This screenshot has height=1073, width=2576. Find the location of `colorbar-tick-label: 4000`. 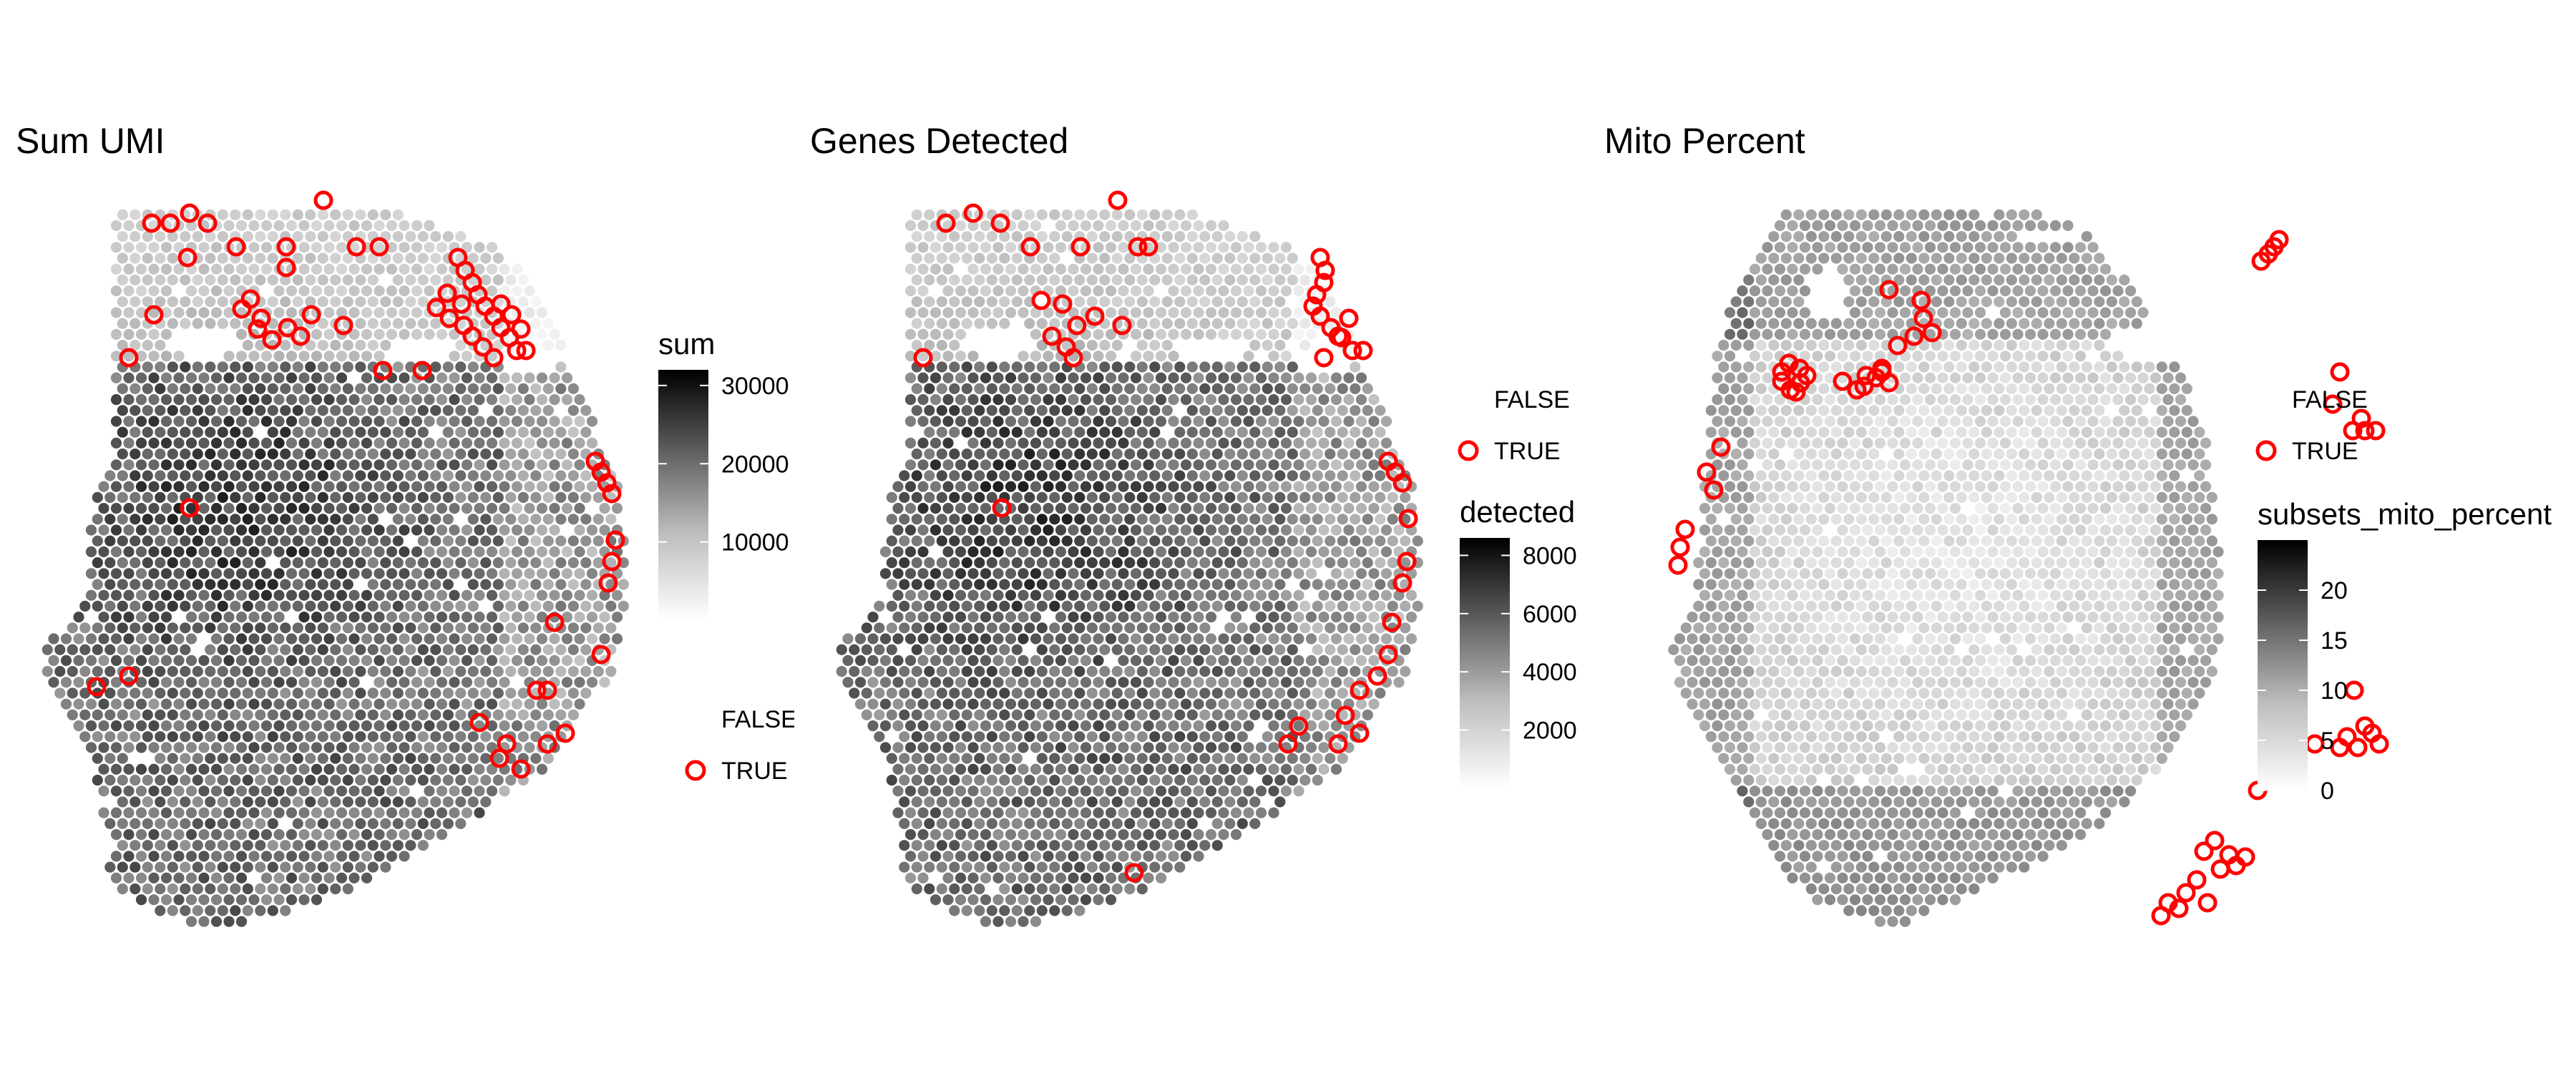

colorbar-tick-label: 4000 is located at coordinates (1550, 672).